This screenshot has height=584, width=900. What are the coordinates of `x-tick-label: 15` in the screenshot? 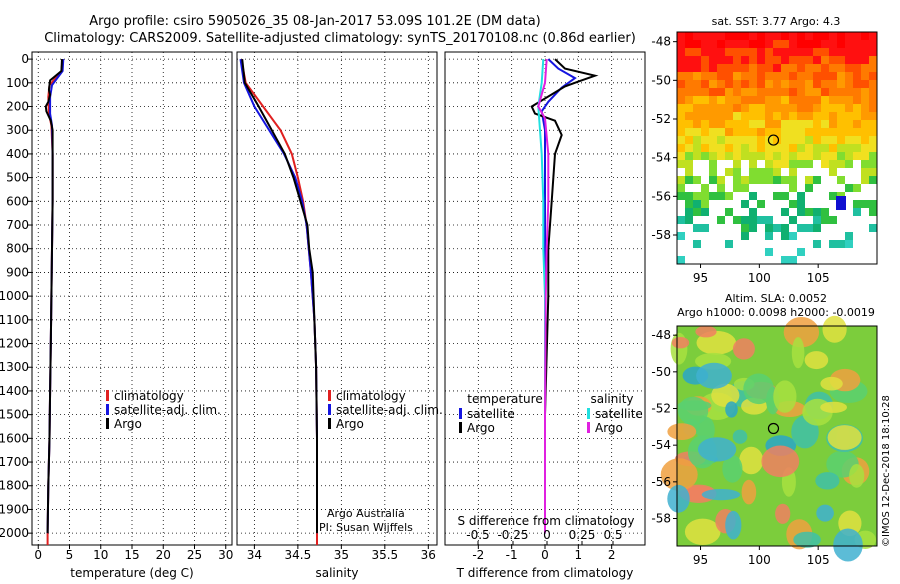 It's located at (131, 555).